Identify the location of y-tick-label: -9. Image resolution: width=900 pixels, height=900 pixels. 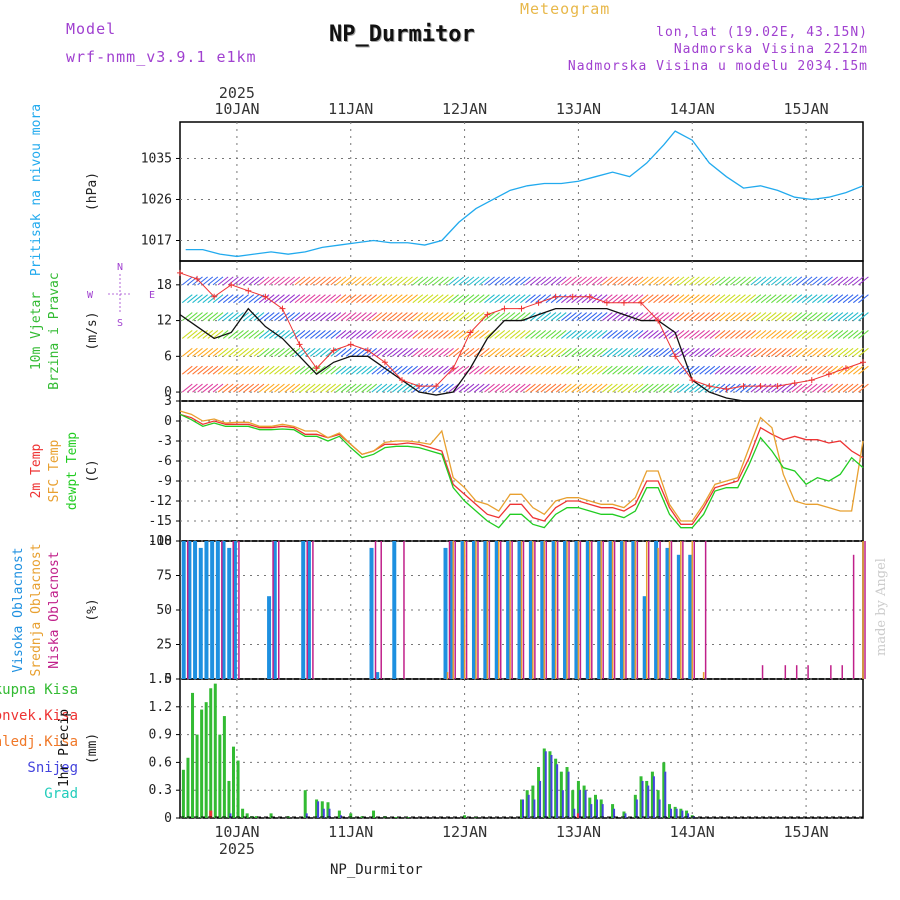
(164, 481).